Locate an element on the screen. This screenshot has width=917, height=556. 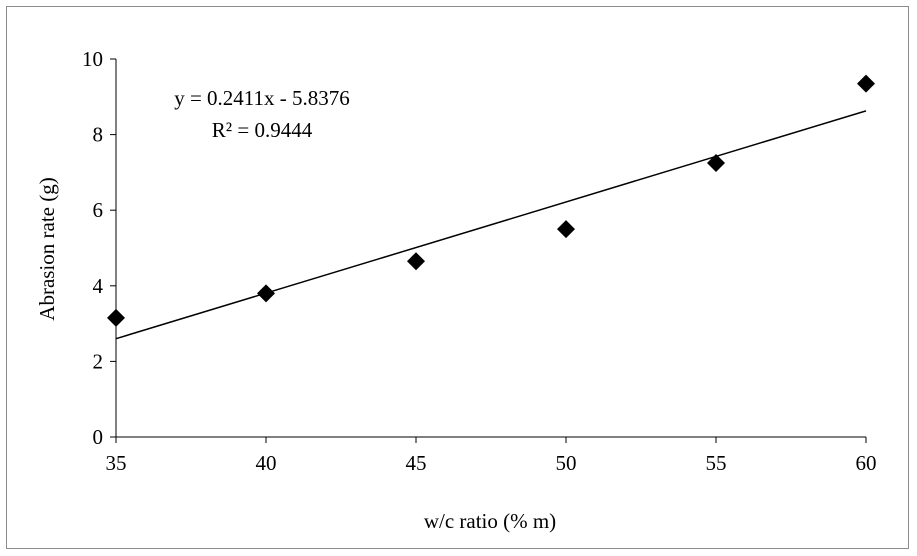
trendline-equation: y = 0.2411x - 5.8376 is located at coordinates (262, 98).